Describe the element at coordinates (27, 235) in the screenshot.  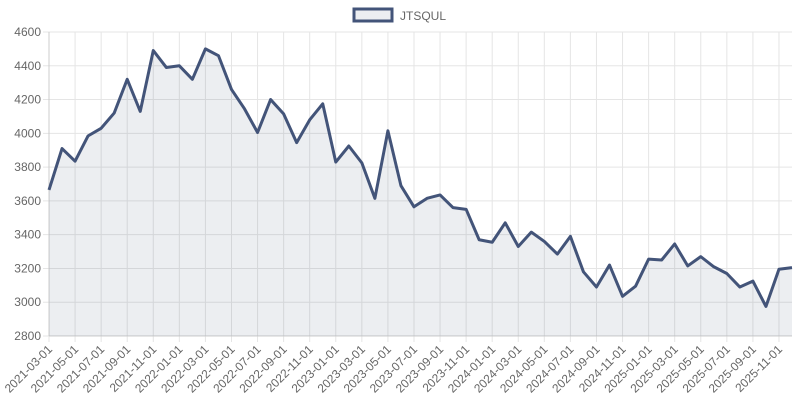
I see `y-tick-label: 3400` at that location.